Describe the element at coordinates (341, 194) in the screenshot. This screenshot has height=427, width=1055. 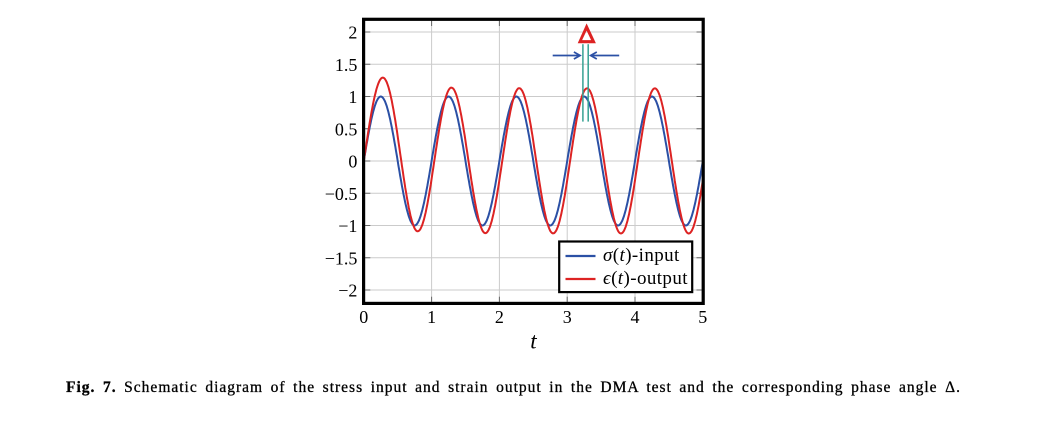
I see `svg-text: −0.5` at that location.